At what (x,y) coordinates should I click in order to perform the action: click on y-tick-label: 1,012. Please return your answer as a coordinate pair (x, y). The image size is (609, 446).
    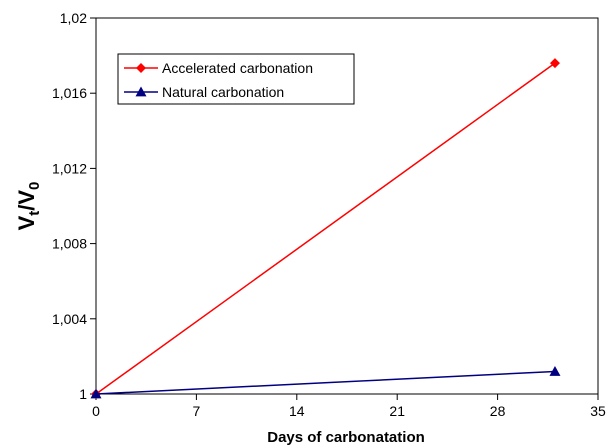
    Looking at the image, I should click on (69, 168).